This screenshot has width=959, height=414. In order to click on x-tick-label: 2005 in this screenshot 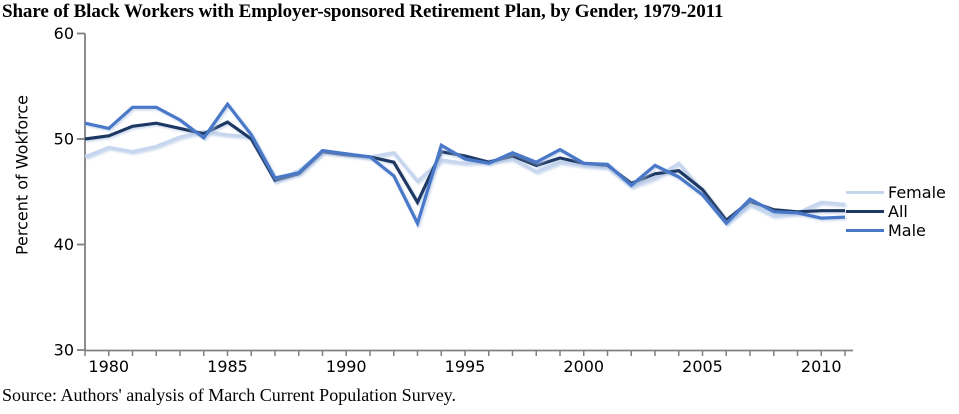, I will do `click(702, 366)`.